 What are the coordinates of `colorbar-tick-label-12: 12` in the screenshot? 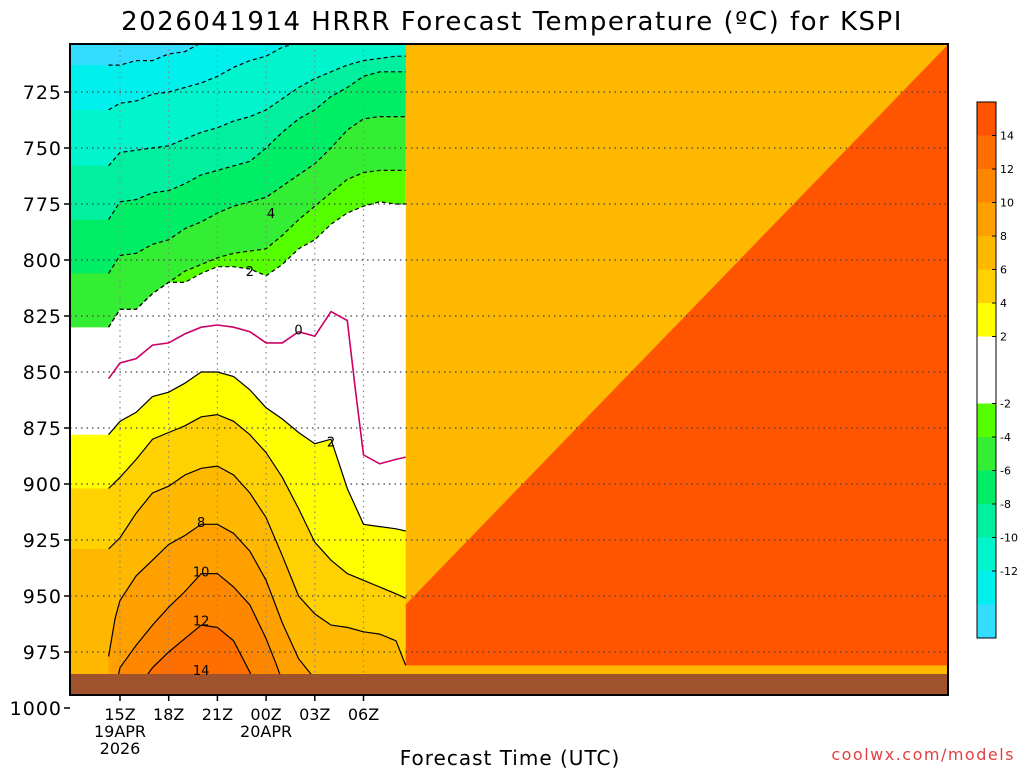 It's located at (1007, 169).